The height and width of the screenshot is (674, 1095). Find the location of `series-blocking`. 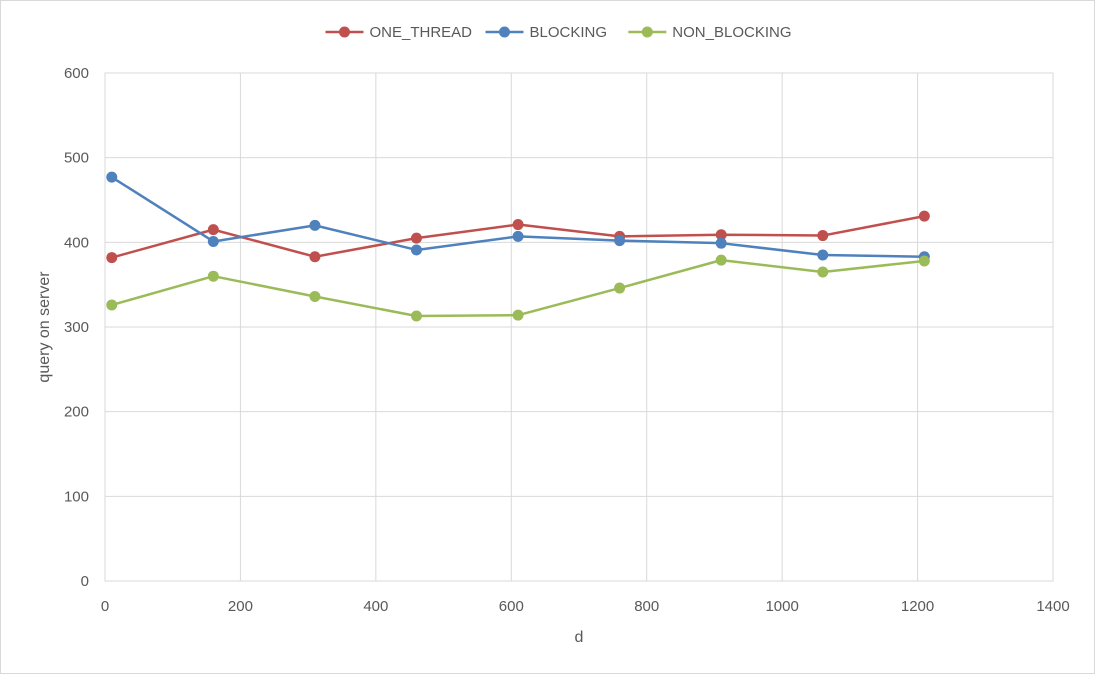

series-blocking is located at coordinates (518, 217).